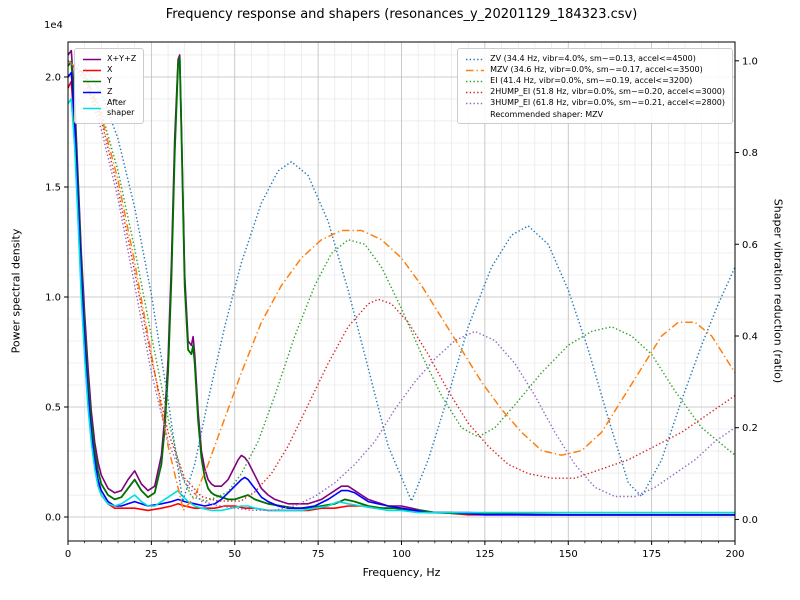 The height and width of the screenshot is (600, 800). What do you see at coordinates (318, 554) in the screenshot?
I see `x-tick-label: 75` at bounding box center [318, 554].